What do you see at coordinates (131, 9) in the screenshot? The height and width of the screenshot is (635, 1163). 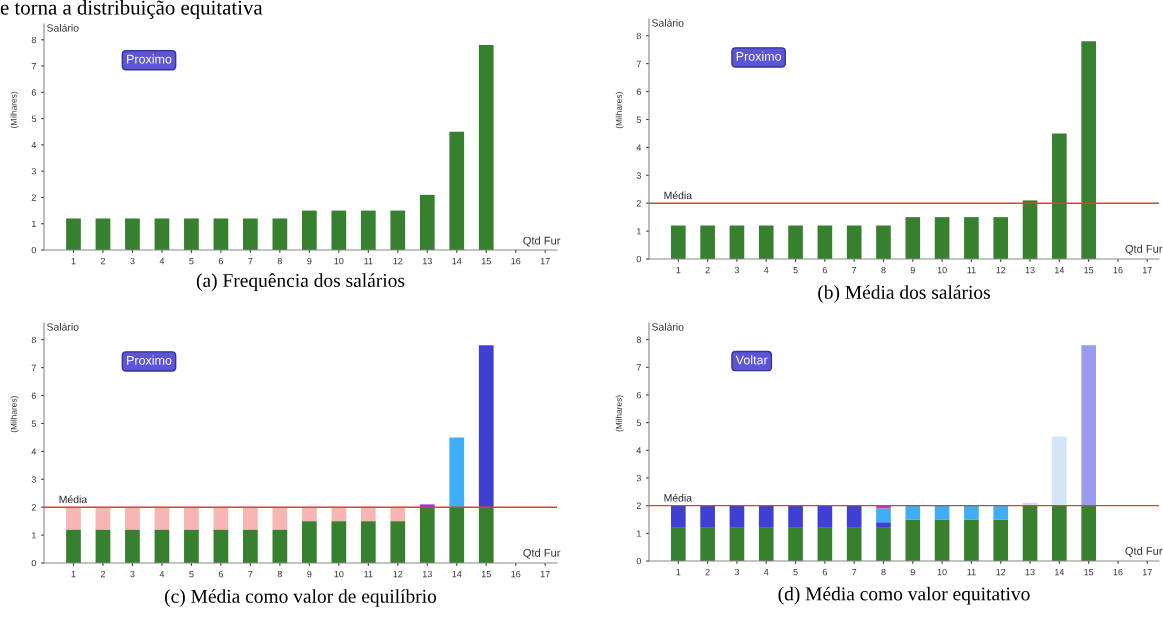 I see `text: e torna a distribuição equitativa` at bounding box center [131, 9].